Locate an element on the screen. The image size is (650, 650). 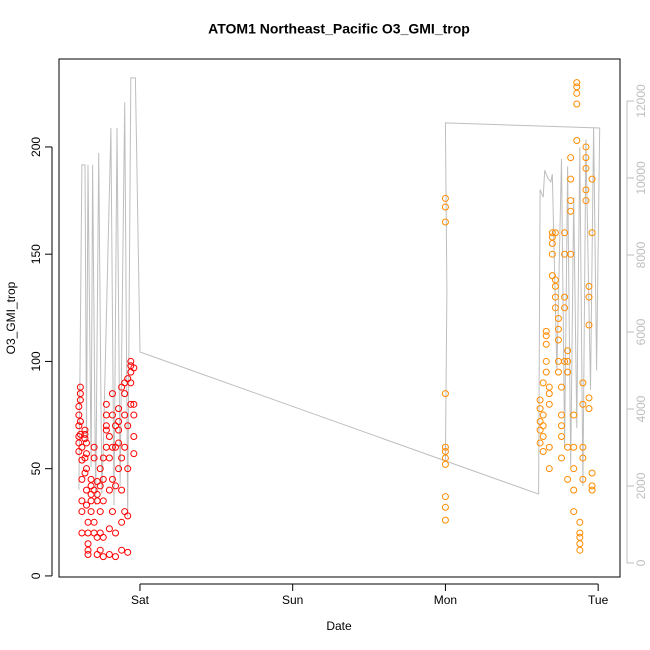
y-axis-label: O3_GMI_trop is located at coordinates (11, 317).